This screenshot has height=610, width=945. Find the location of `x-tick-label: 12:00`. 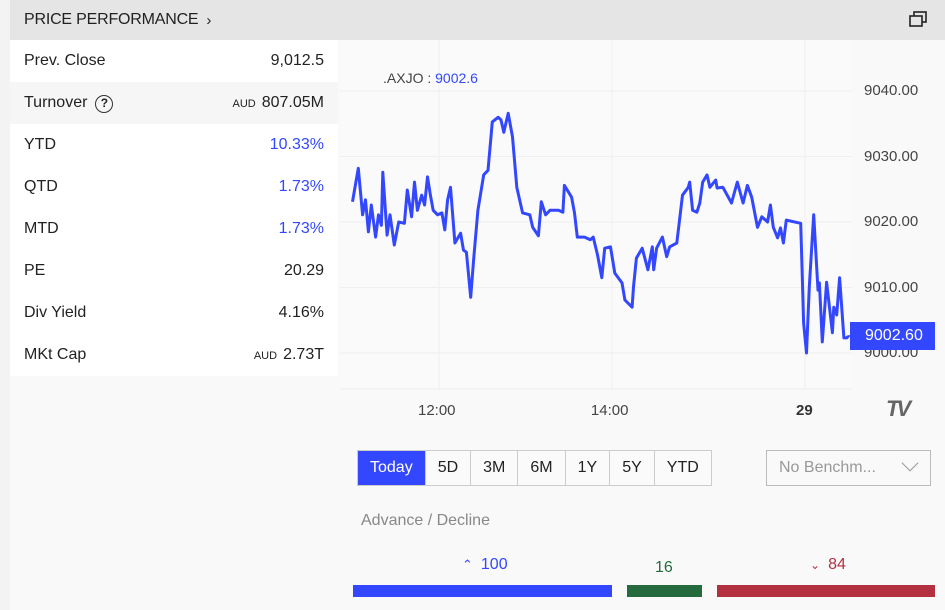

x-tick-label: 12:00 is located at coordinates (436, 410).